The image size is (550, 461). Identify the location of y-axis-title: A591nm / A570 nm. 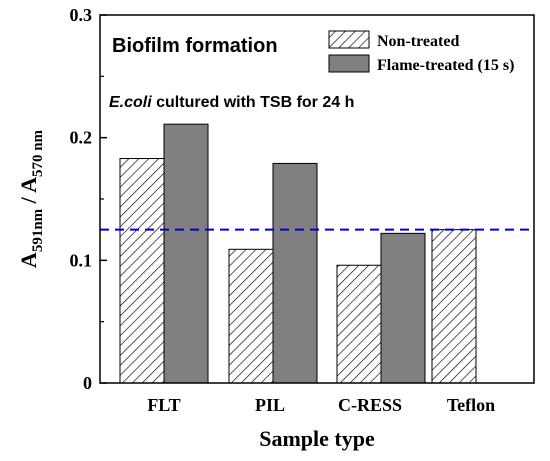
(31, 198).